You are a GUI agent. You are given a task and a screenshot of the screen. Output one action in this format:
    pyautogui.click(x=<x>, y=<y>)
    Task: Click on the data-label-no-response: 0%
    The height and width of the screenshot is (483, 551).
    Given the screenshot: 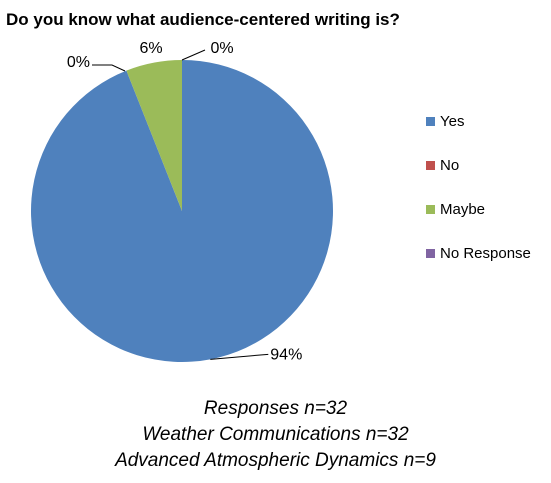 What is the action you would take?
    pyautogui.click(x=221, y=48)
    